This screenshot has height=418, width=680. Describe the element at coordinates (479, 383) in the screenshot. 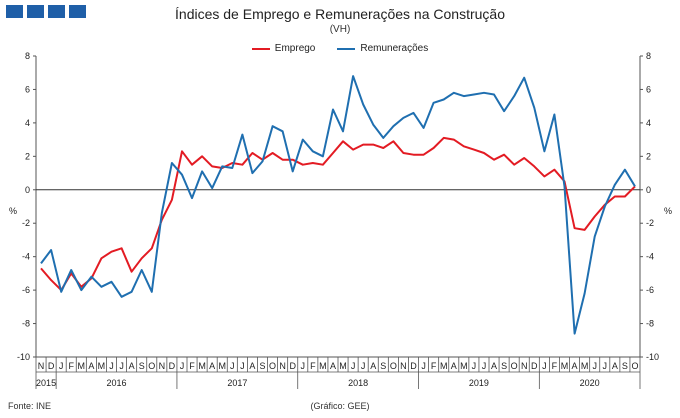

I see `x-year-label: 2019` at that location.